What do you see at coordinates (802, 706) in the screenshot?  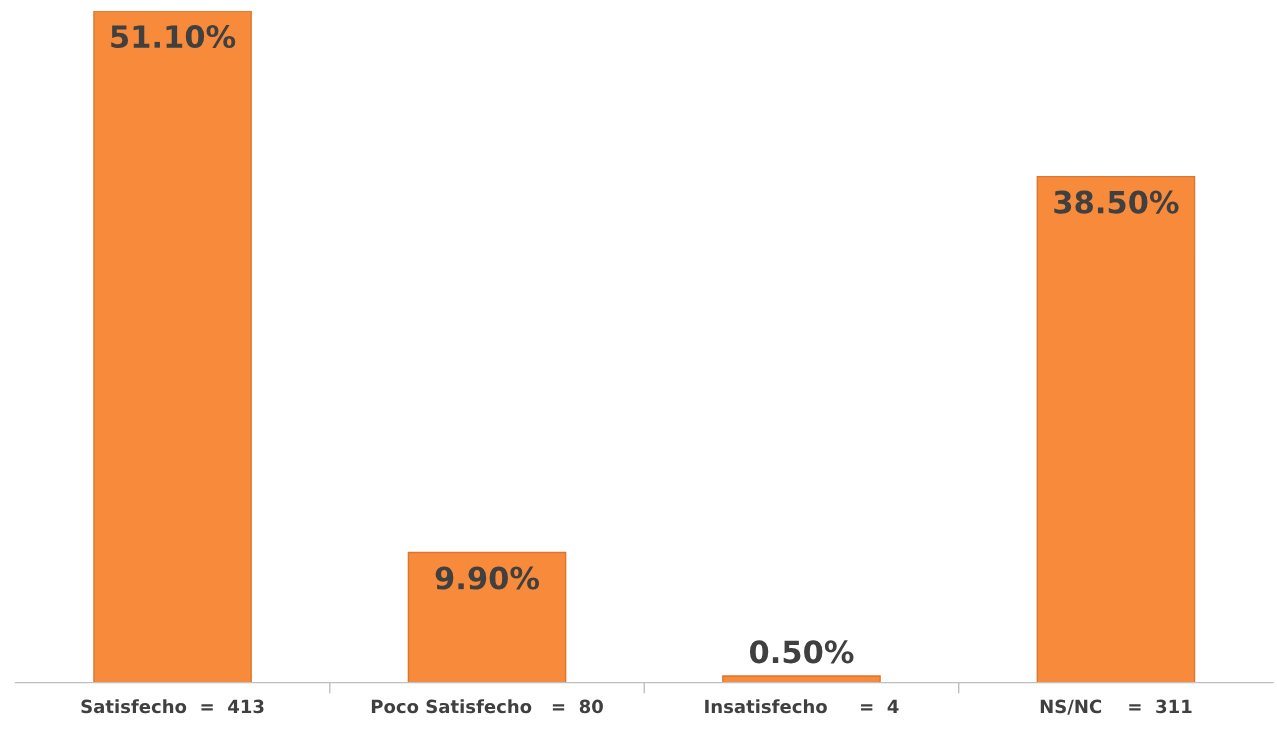 I see `x-tick-label: Insatisfecho = 4` at bounding box center [802, 706].